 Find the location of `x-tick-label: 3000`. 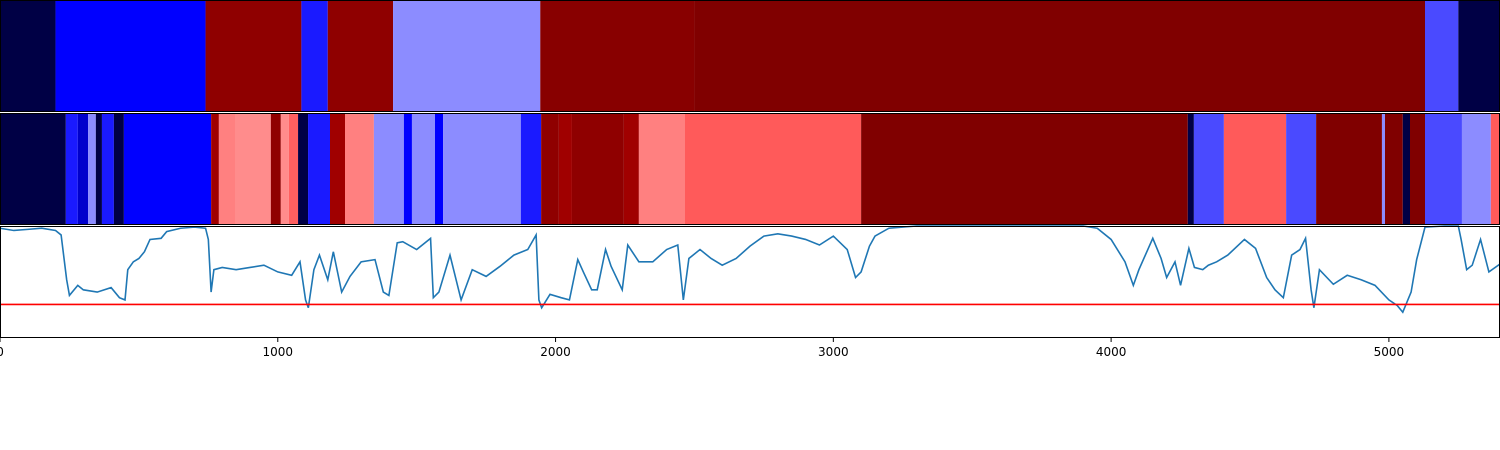

x-tick-label: 3000 is located at coordinates (833, 352).